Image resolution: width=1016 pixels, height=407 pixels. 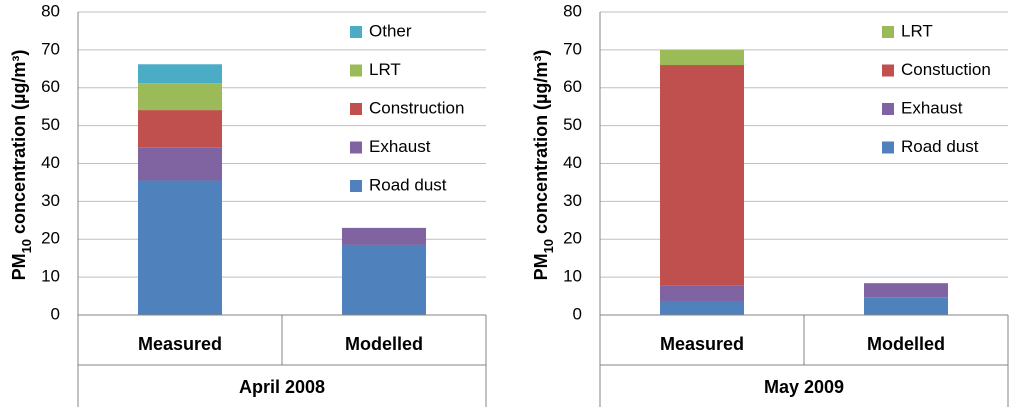 What do you see at coordinates (390, 30) in the screenshot?
I see `legend-label: Other` at bounding box center [390, 30].